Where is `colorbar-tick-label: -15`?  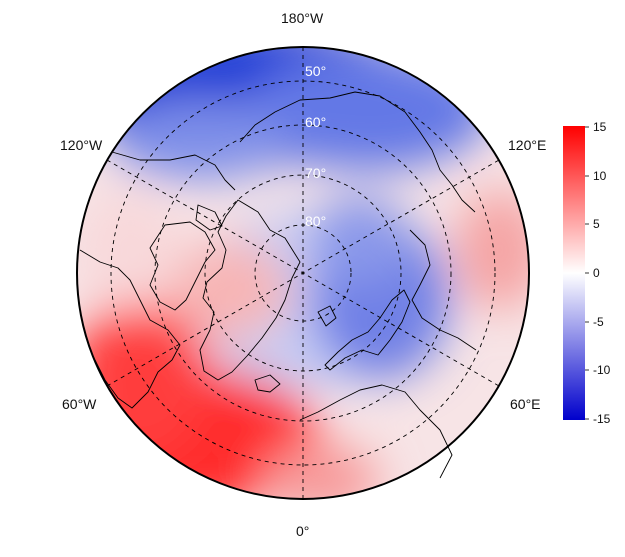
colorbar-tick-label: -15 is located at coordinates (602, 419).